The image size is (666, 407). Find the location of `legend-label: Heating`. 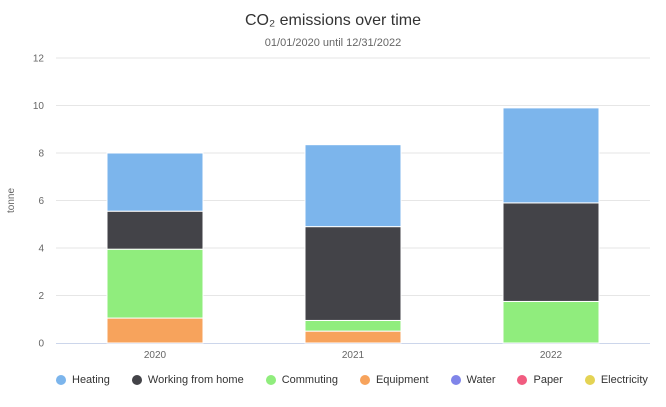

legend-label: Heating is located at coordinates (91, 380).